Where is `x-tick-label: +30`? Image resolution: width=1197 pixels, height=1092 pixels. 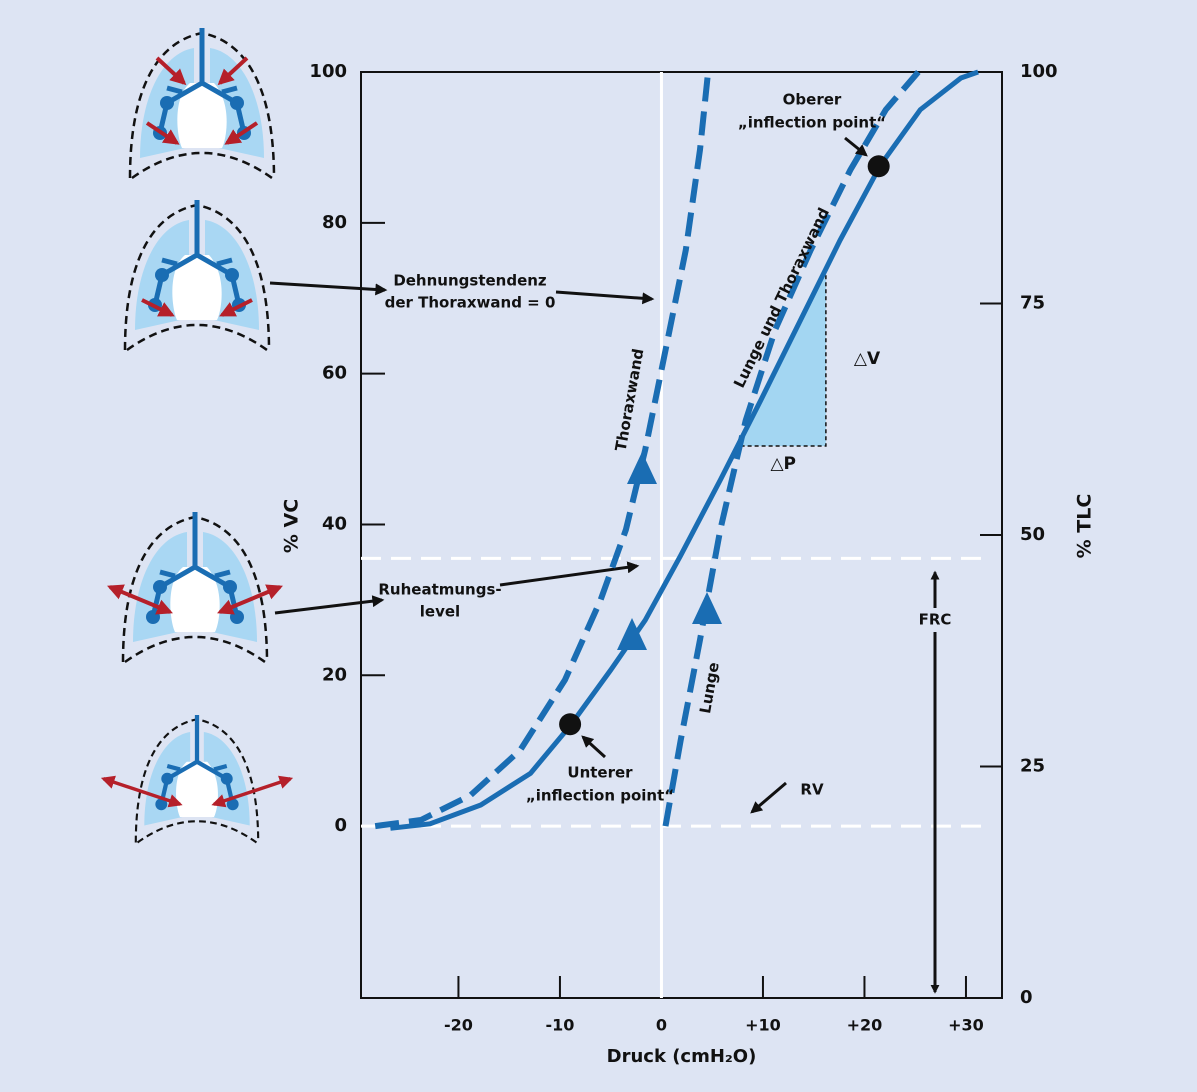
x-tick-label: +30 is located at coordinates (966, 1025).